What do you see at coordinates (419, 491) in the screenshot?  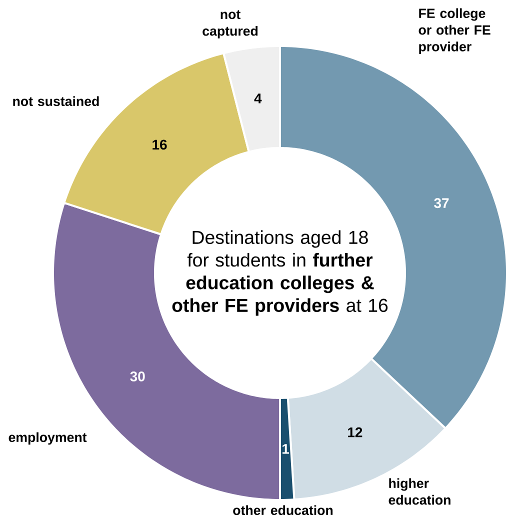 I see `slice-label: higher education` at bounding box center [419, 491].